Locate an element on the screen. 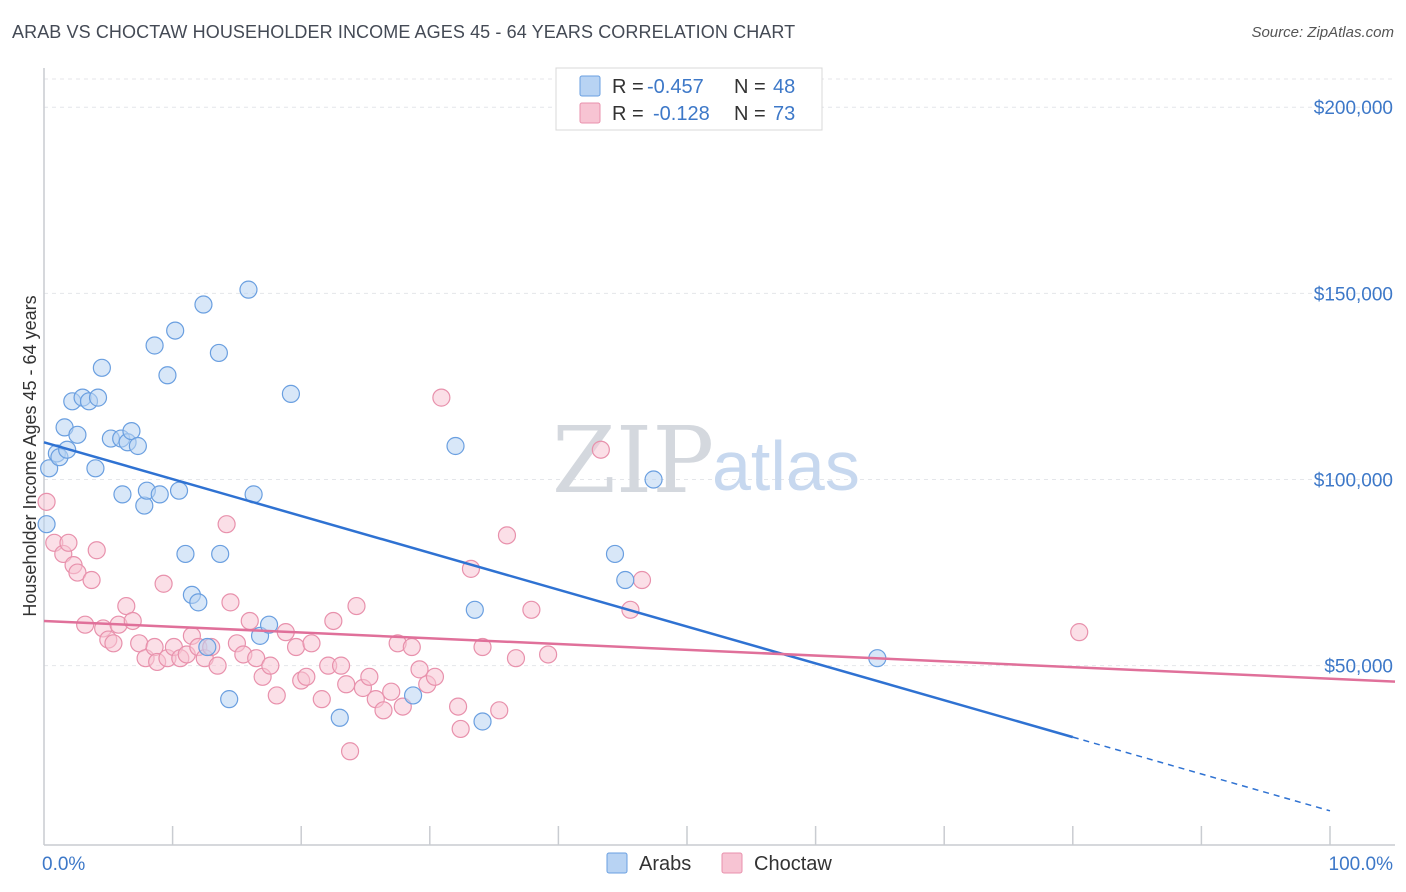 The image size is (1406, 892). legend-n-value-arabs: 48 is located at coordinates (784, 87).